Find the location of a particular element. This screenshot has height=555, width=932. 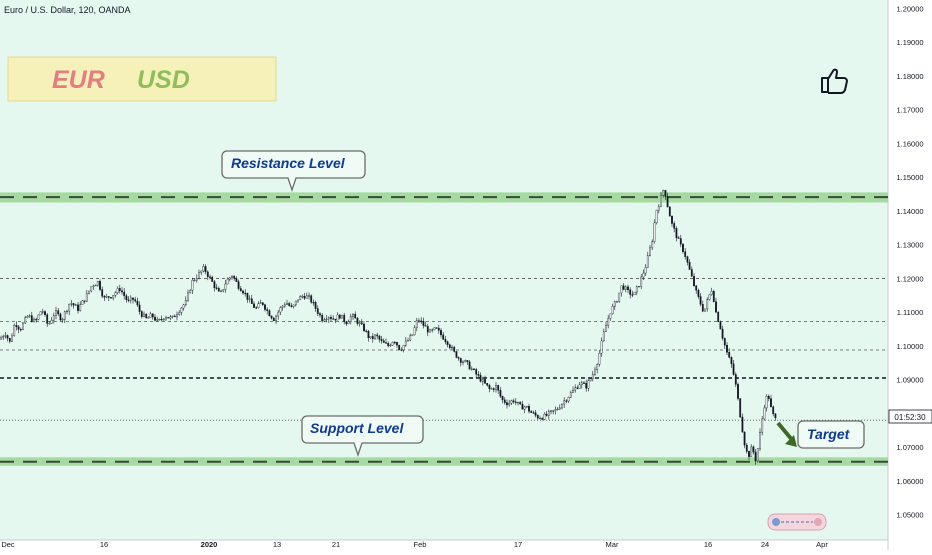

y-tick-label: 1.07000 is located at coordinates (909, 447).